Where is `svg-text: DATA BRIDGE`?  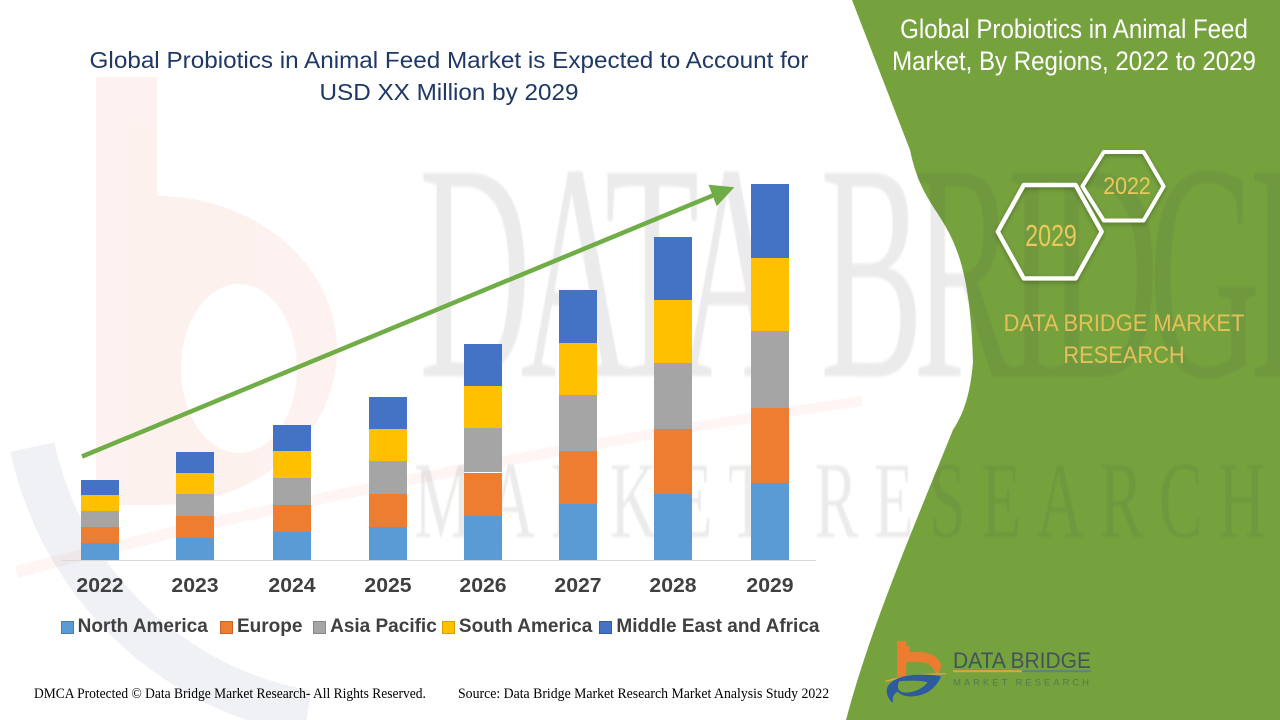 svg-text: DATA BRIDGE is located at coordinates (1022, 660).